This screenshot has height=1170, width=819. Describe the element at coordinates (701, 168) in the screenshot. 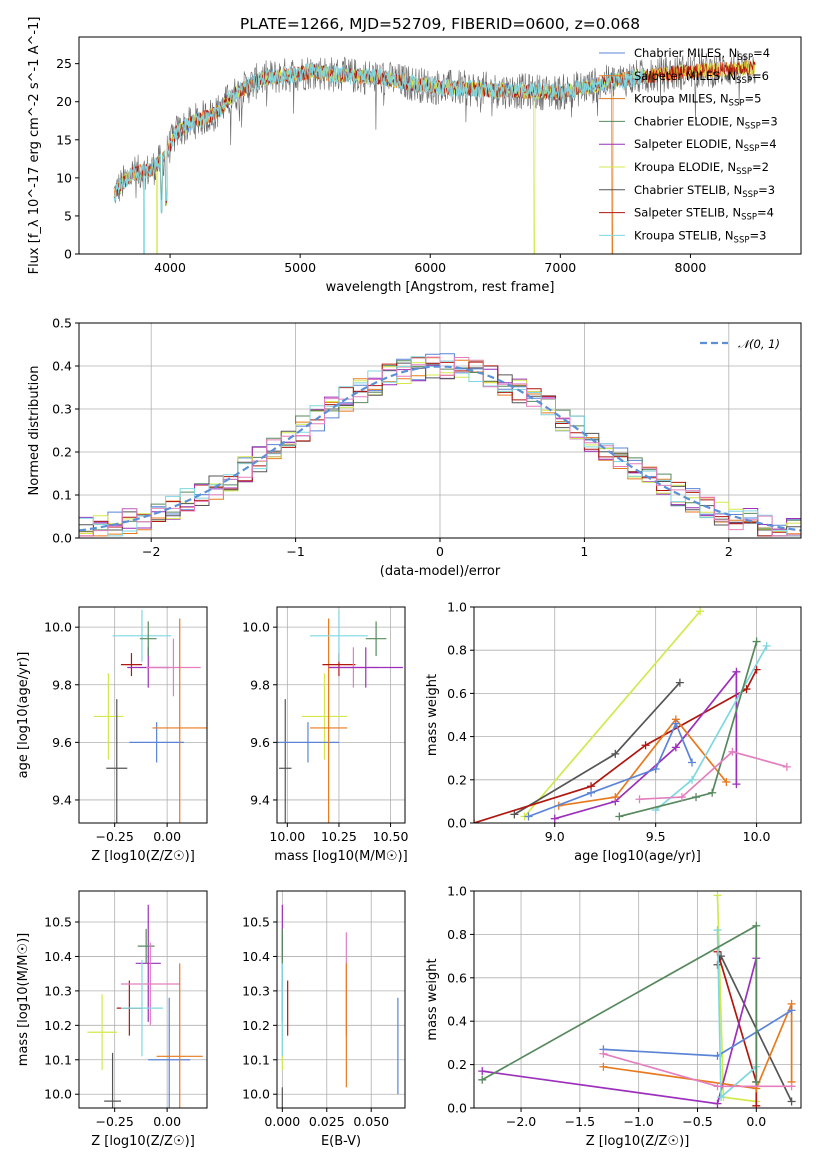

I see `legend-entry: Kroupa ELODIE, NSSP=2` at that location.